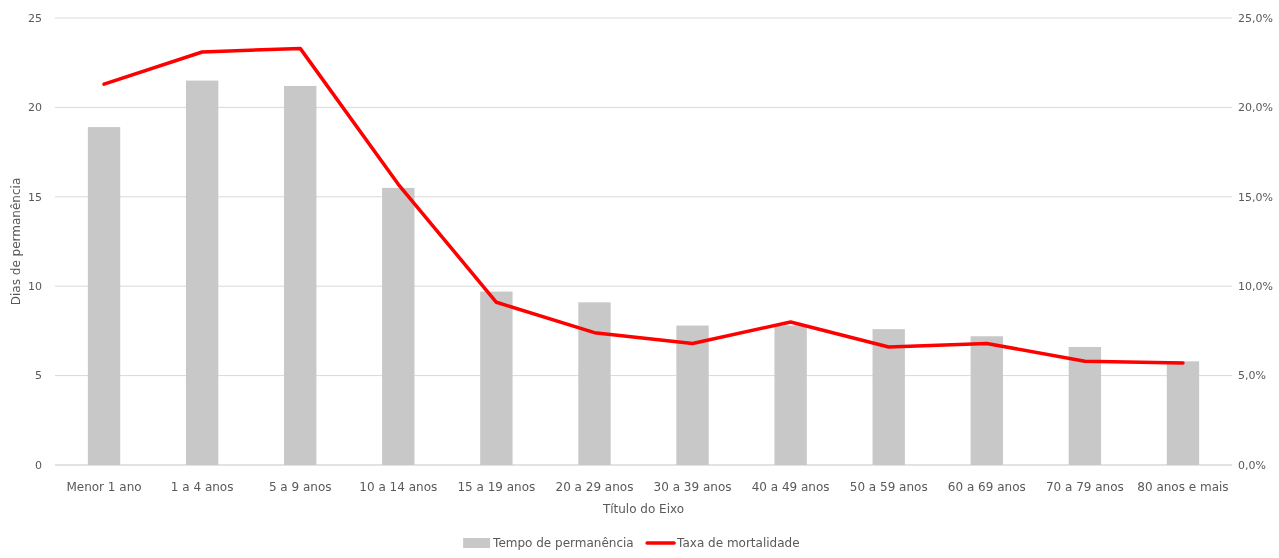 This screenshot has height=558, width=1279. What do you see at coordinates (1252, 376) in the screenshot?
I see `y2-tick-label: 5,0%` at bounding box center [1252, 376].